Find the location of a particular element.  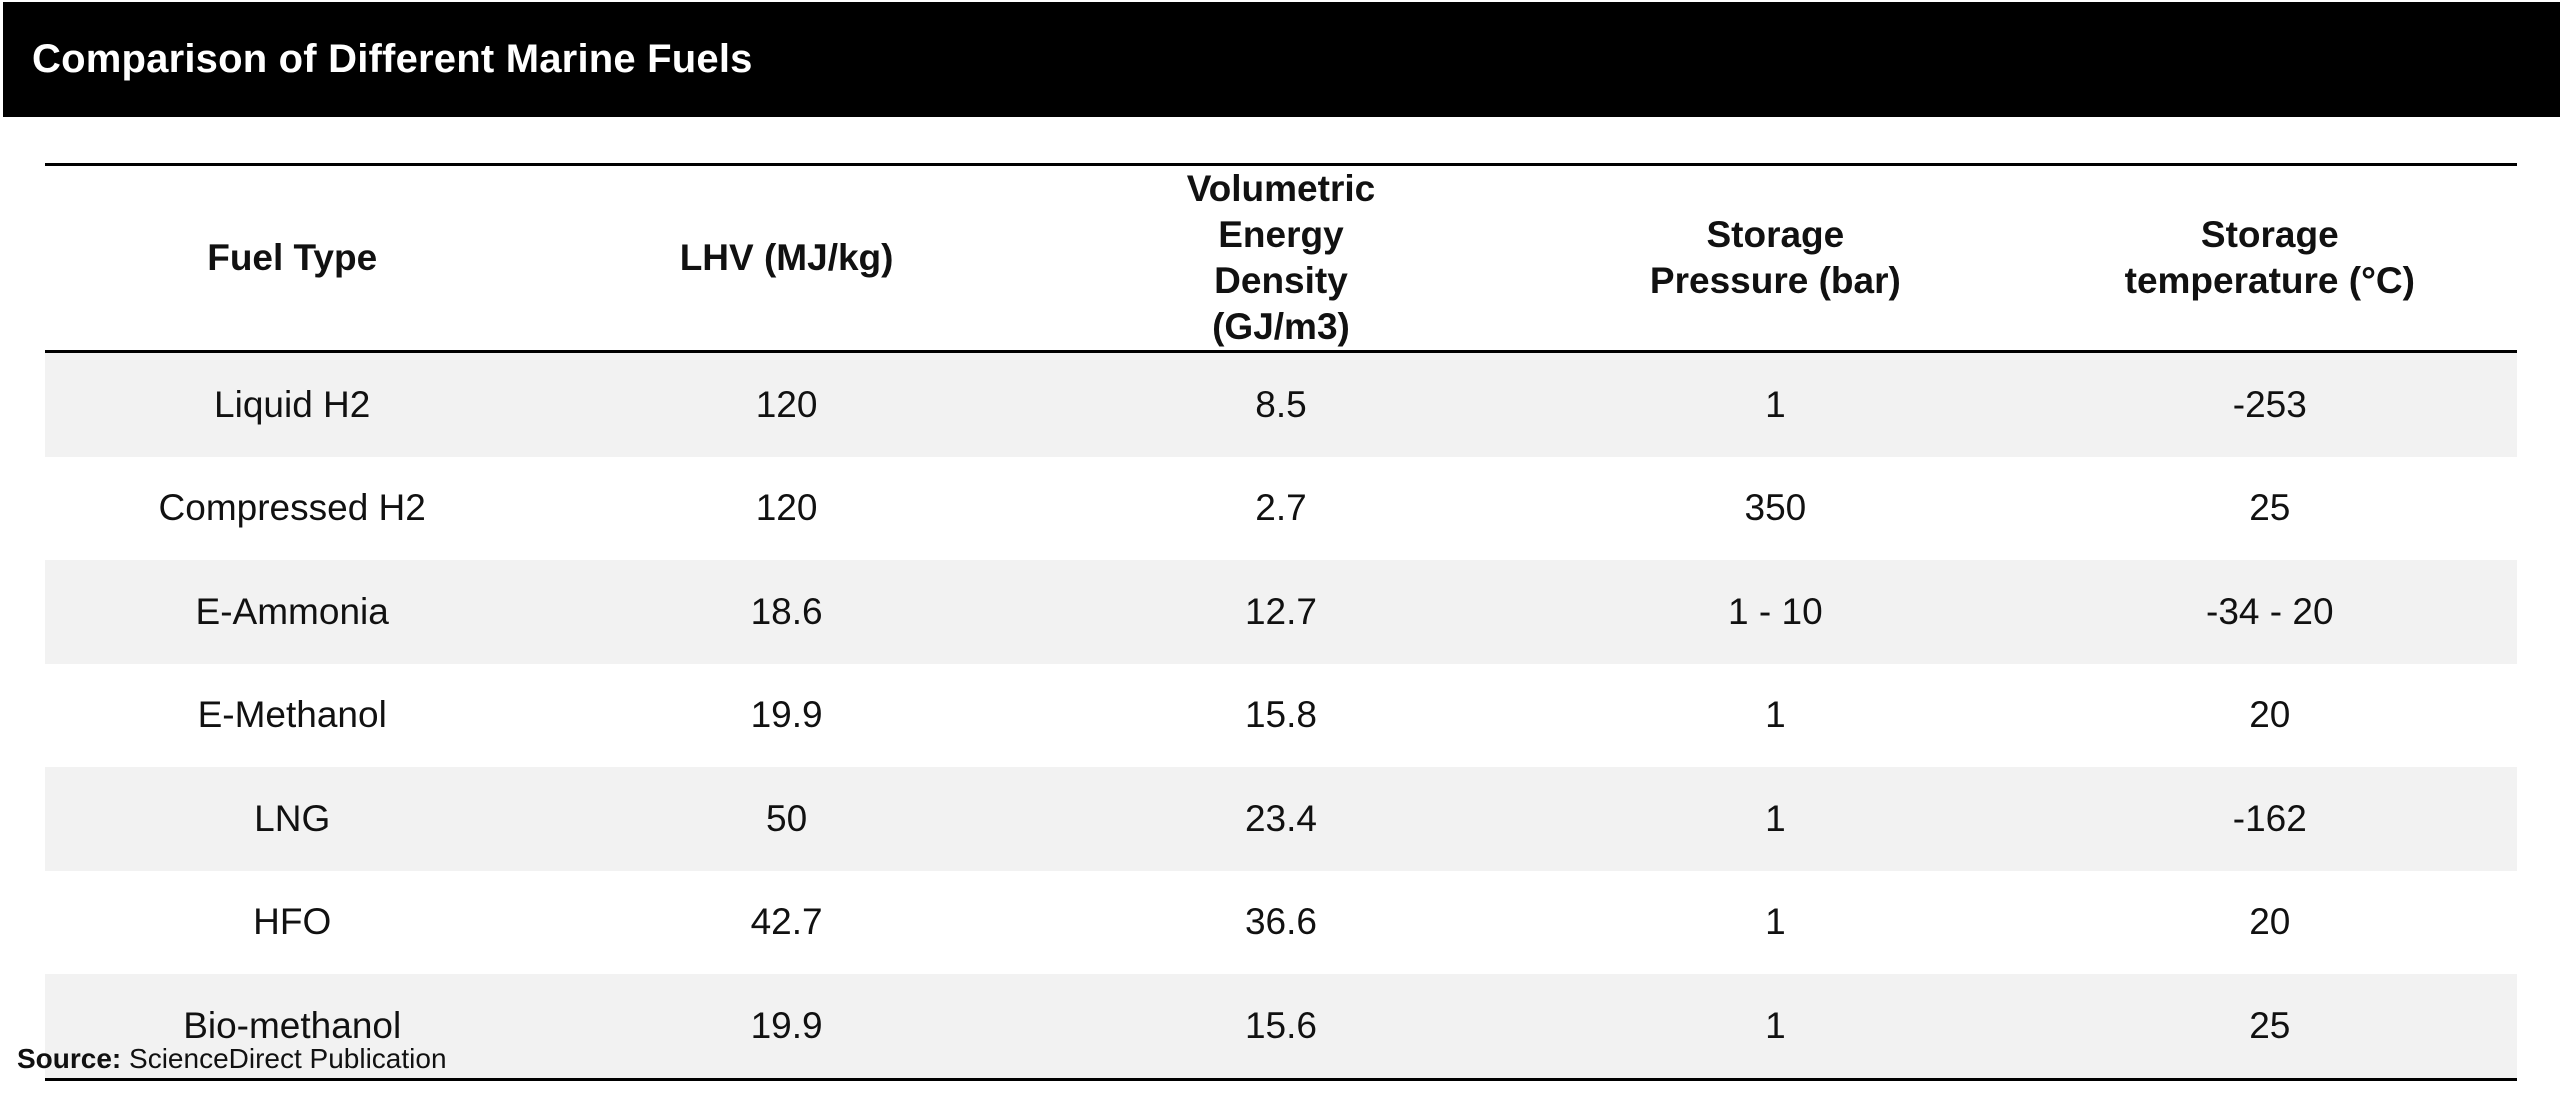

table-row: E-Methanol 19.9 15.8 1 20 is located at coordinates (1281, 716).